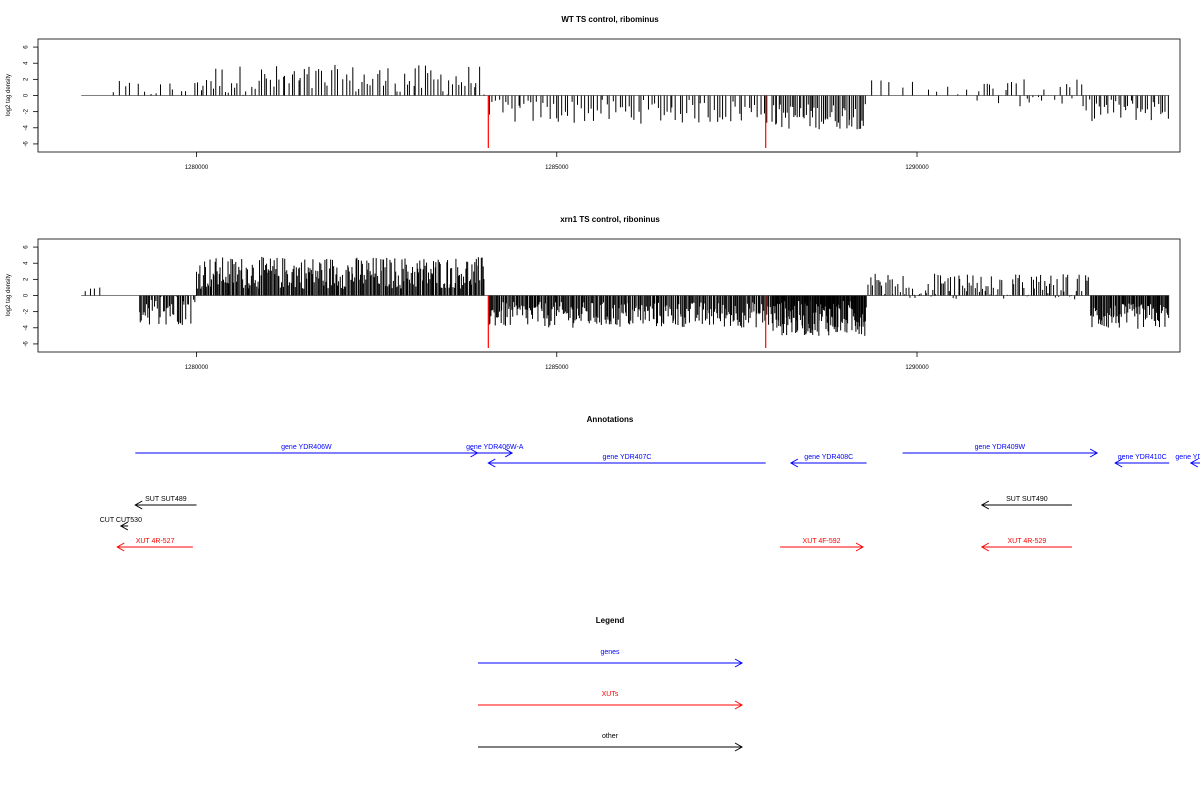 The height and width of the screenshot is (800, 1200). I want to click on feature-label: SUT SUT489, so click(166, 499).